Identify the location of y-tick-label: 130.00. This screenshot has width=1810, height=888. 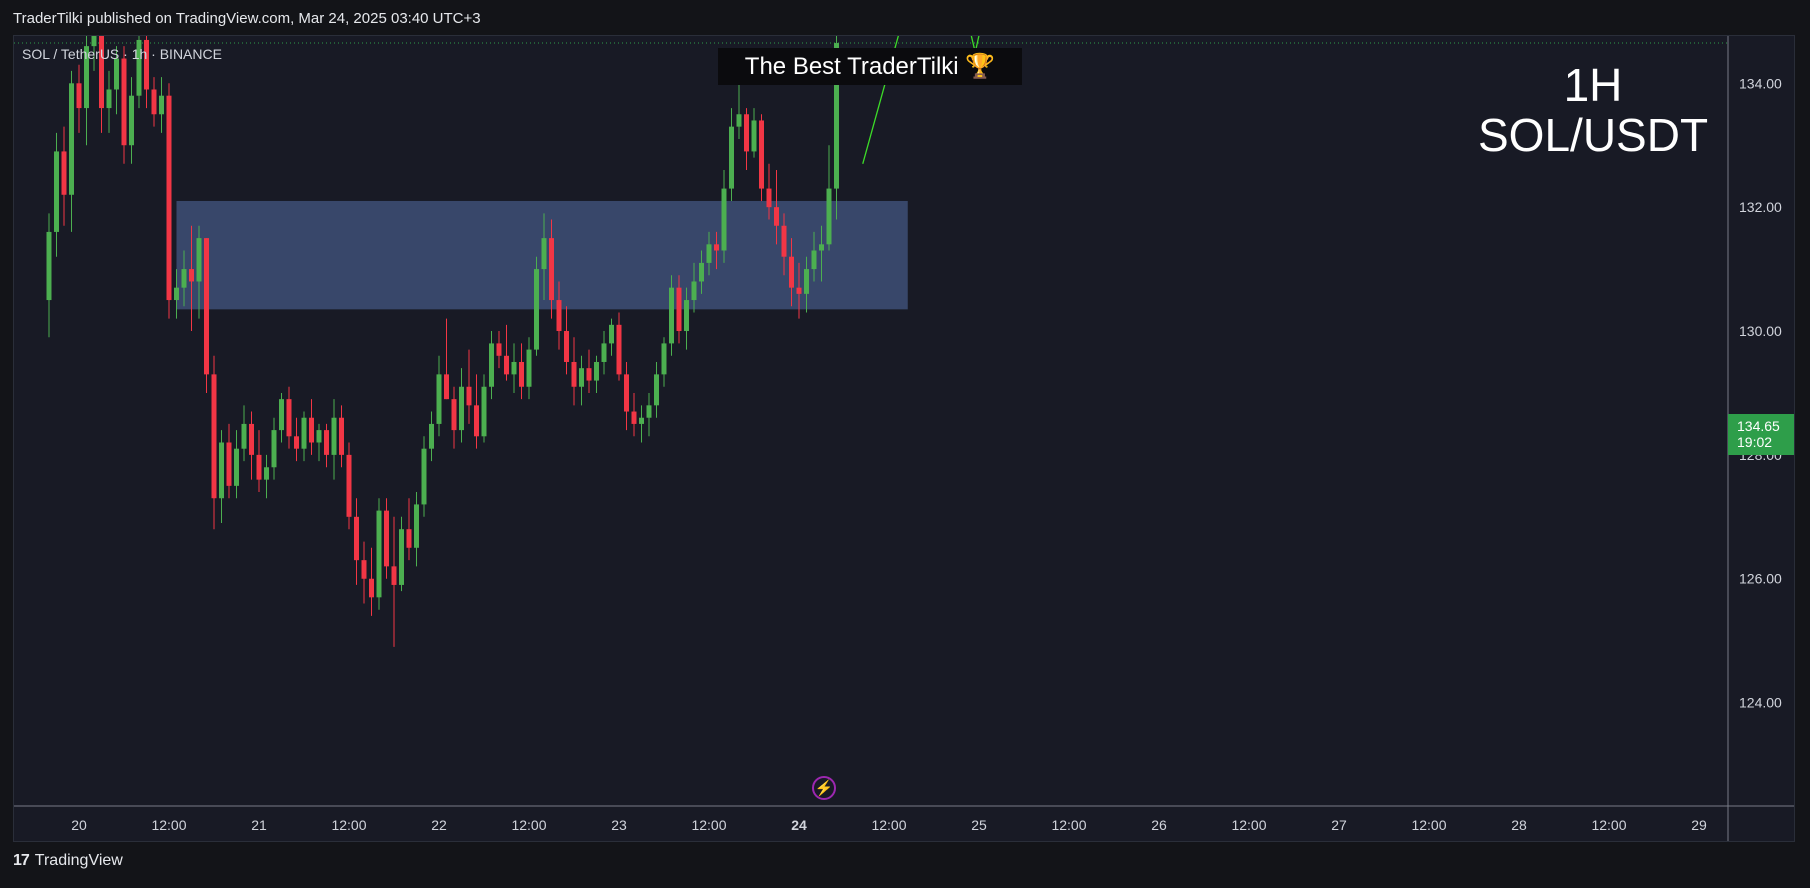
(1760, 331).